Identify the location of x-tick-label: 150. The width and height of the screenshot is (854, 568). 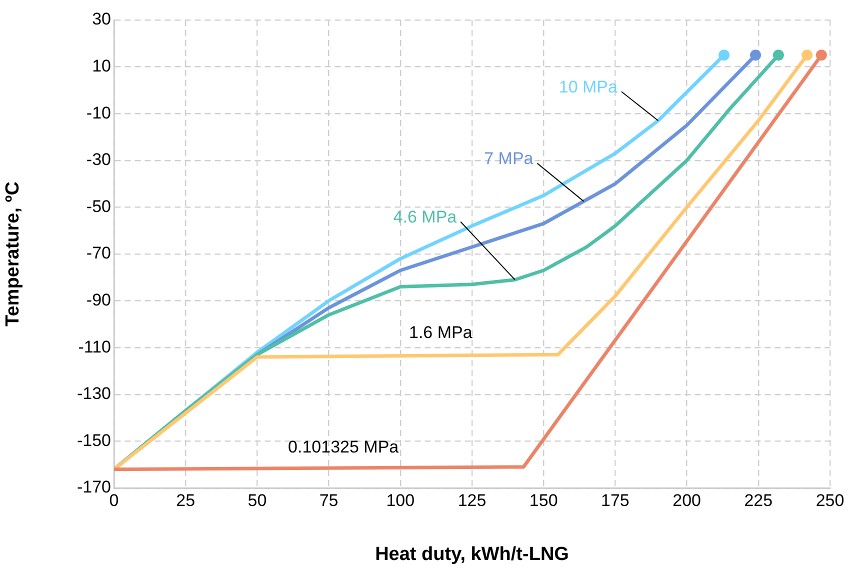
(543, 500).